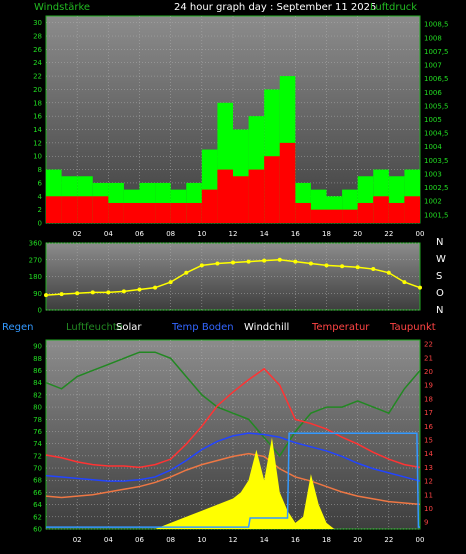  I want to click on y-left-tick-label: 360, so click(35, 244).